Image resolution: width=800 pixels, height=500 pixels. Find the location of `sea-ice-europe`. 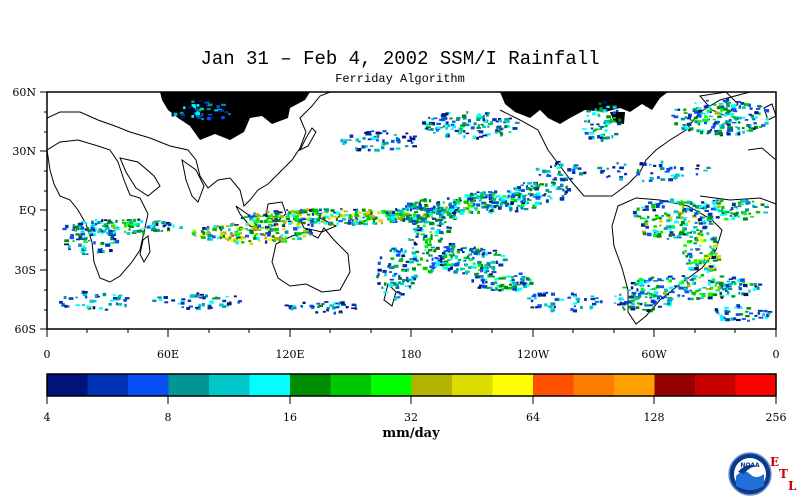

sea-ice-europe is located at coordinates (180, 98).